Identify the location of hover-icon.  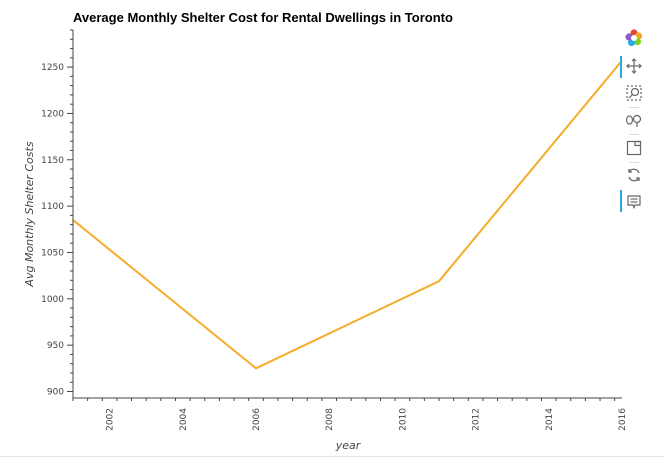
(634, 202).